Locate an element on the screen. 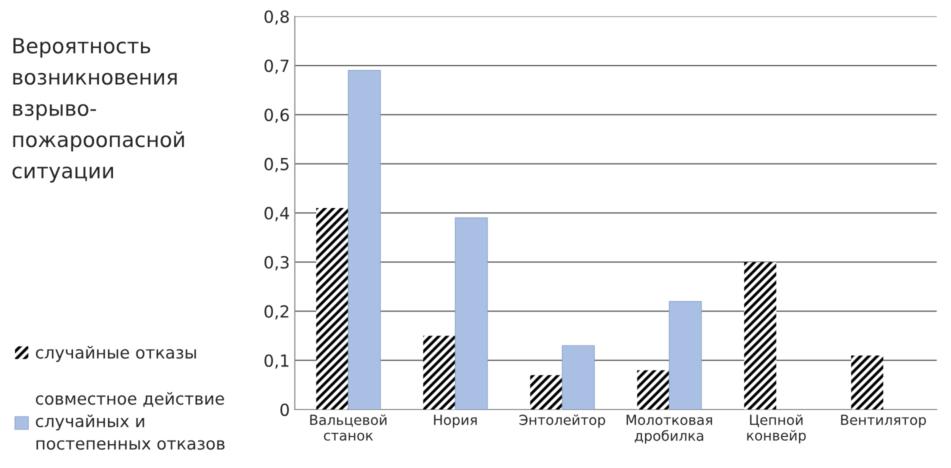 This screenshot has width=951, height=468. x-tick-label: Цепной конвейр is located at coordinates (776, 429).